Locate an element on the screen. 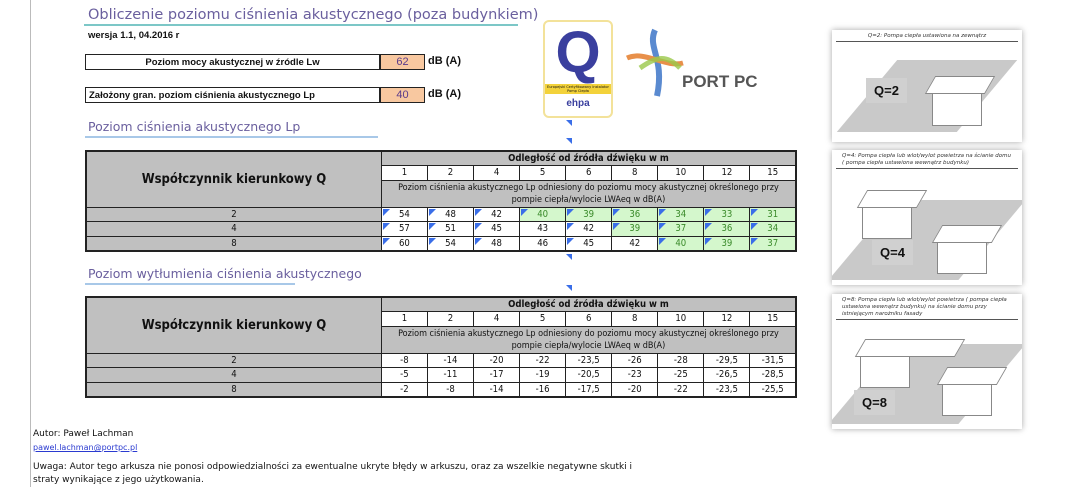  value-cell: -20,5 is located at coordinates (589, 375).